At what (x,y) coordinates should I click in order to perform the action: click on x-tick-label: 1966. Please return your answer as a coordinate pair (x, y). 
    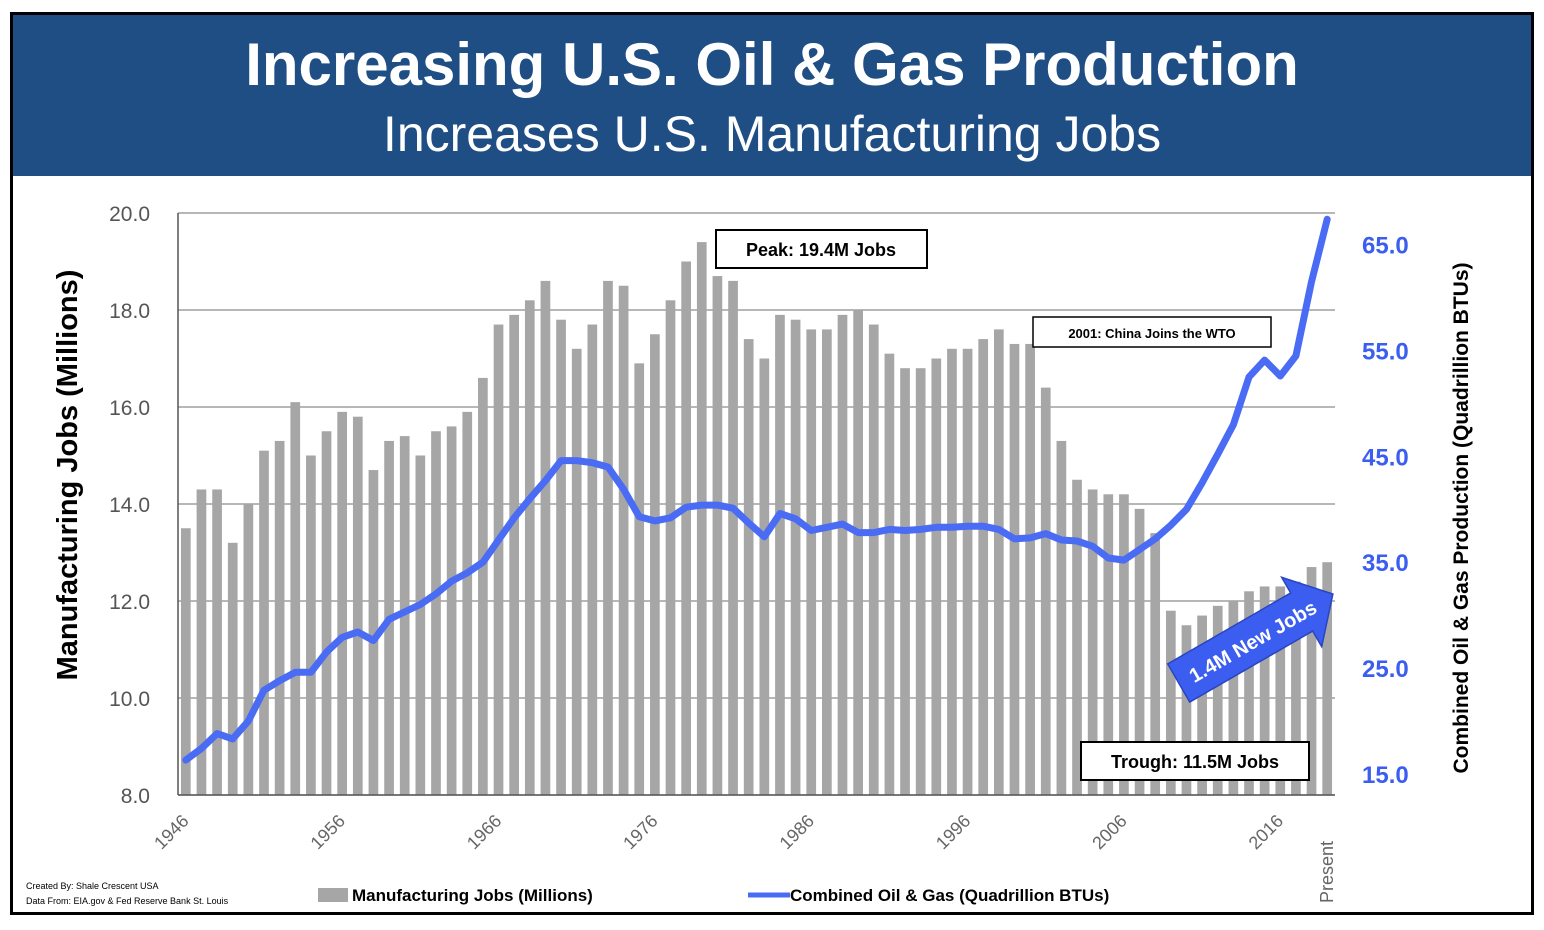
    Looking at the image, I should click on (484, 832).